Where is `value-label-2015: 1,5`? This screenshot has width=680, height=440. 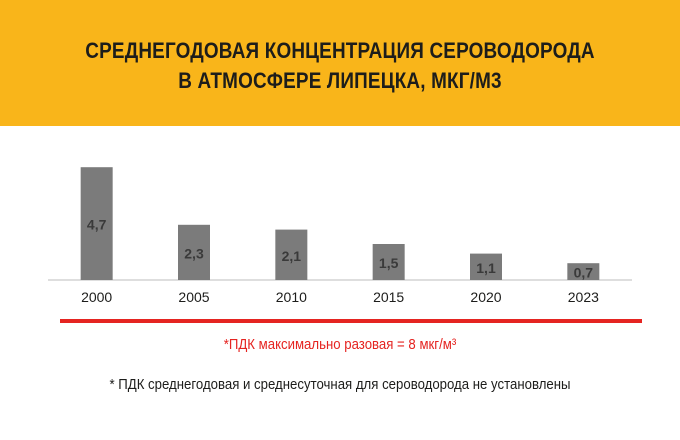
value-label-2015: 1,5 is located at coordinates (389, 263).